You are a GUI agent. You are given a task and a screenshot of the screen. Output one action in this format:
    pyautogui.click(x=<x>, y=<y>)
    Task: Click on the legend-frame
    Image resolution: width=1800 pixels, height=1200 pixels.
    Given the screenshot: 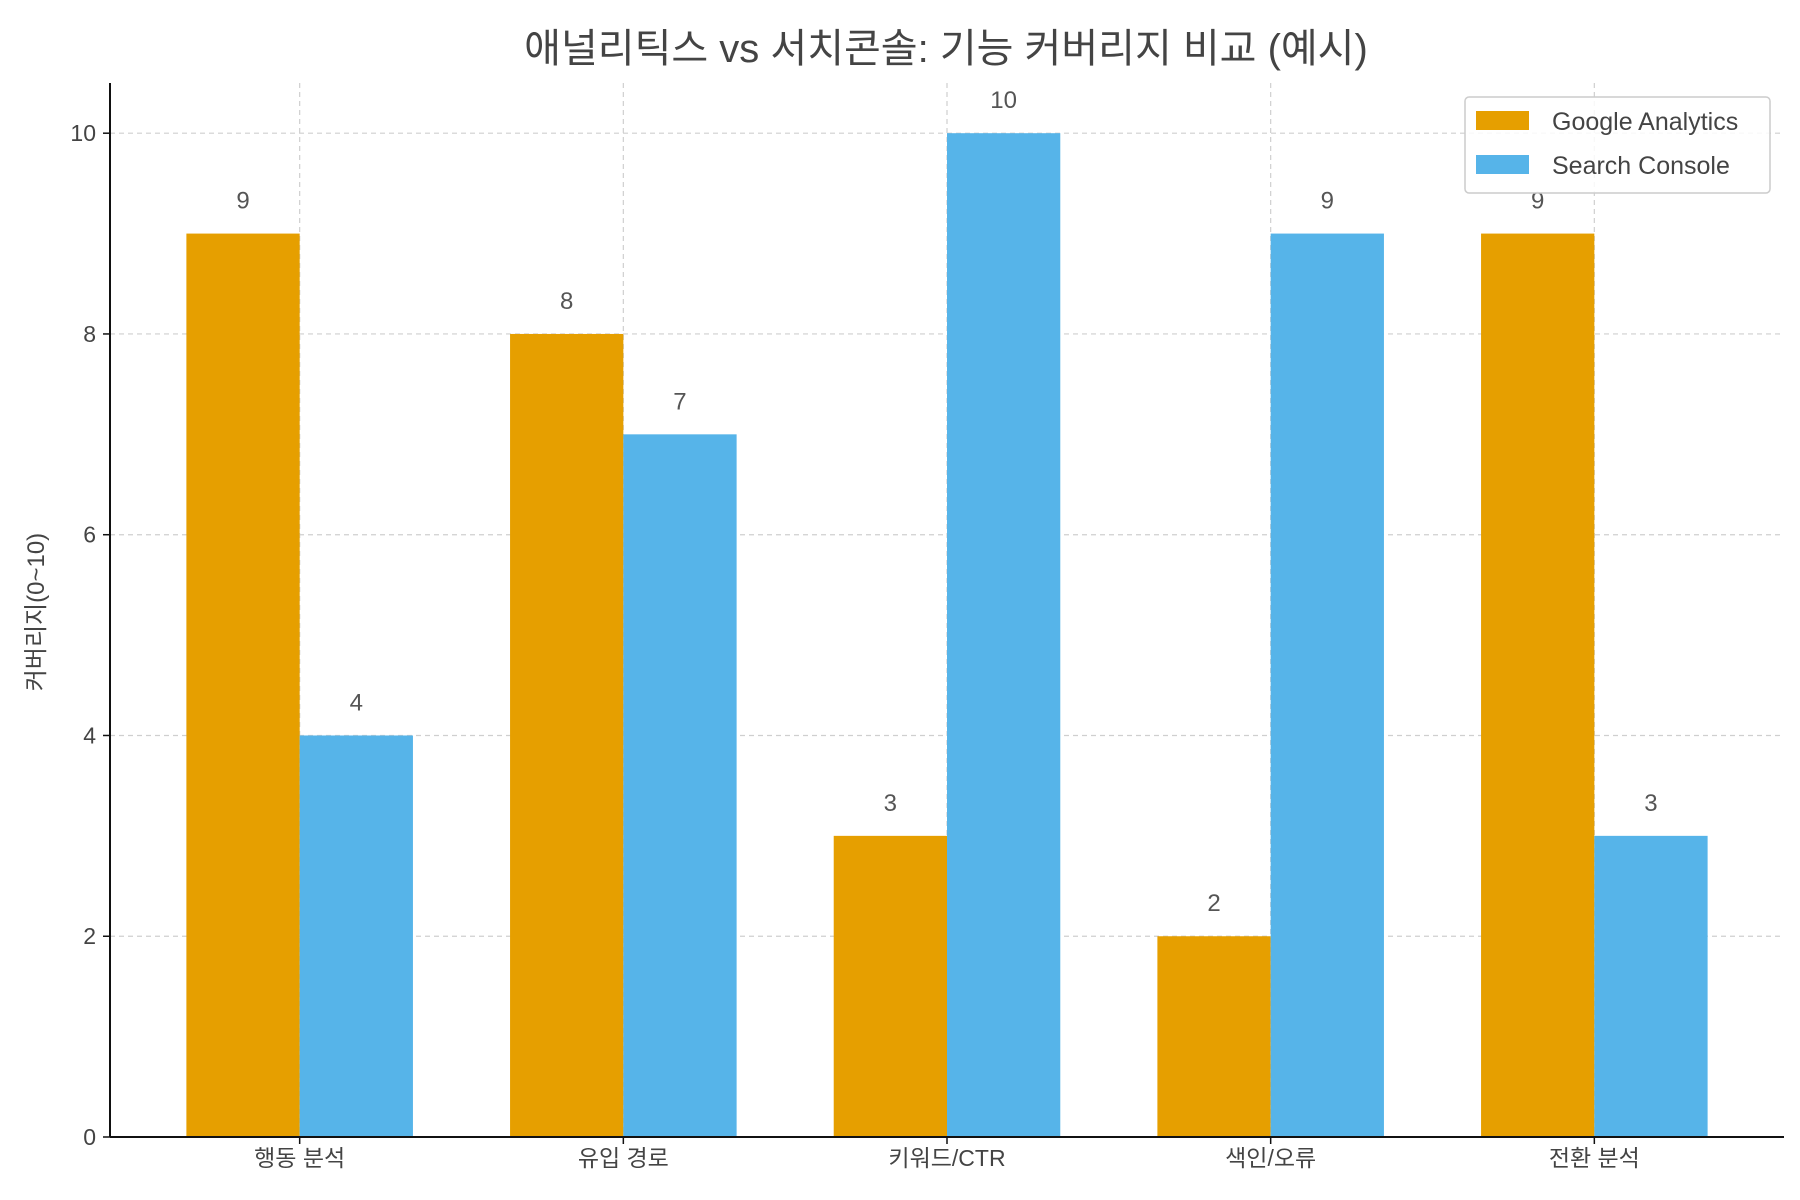 What is the action you would take?
    pyautogui.click(x=1617, y=145)
    